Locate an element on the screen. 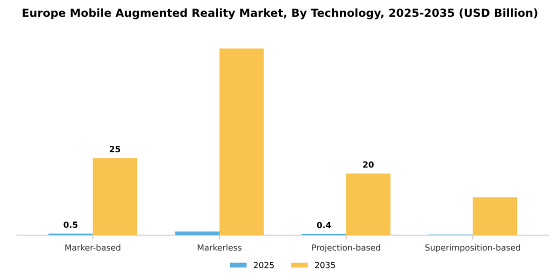 The width and height of the screenshot is (560, 280). x-tick-label: Markerless is located at coordinates (220, 247).